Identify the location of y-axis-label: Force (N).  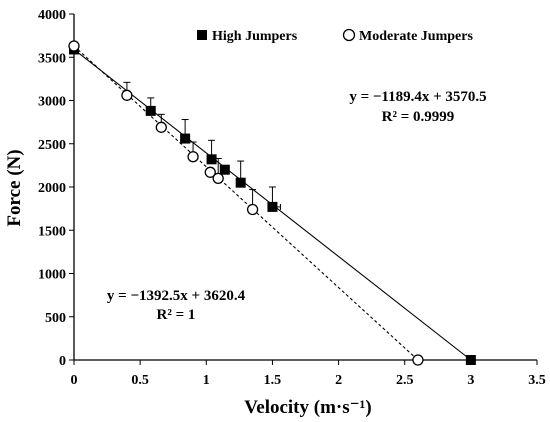
(14, 187).